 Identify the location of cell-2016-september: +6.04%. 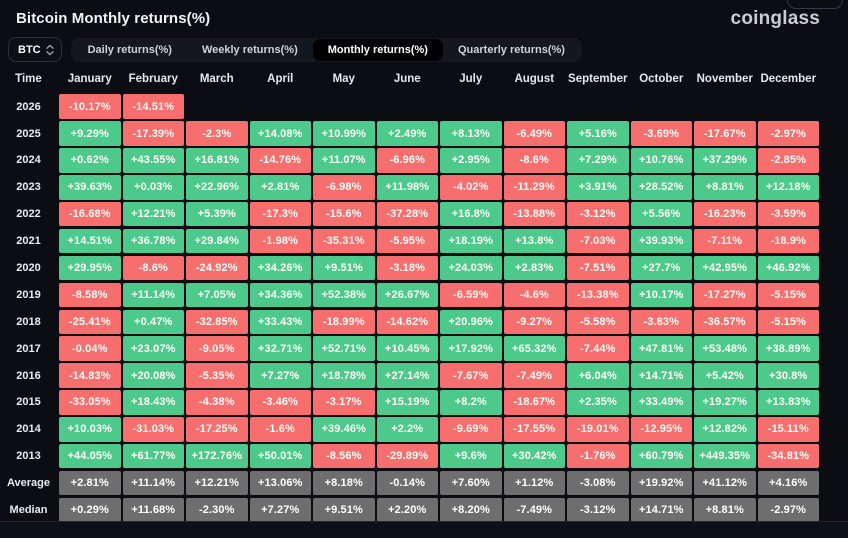
(598, 375).